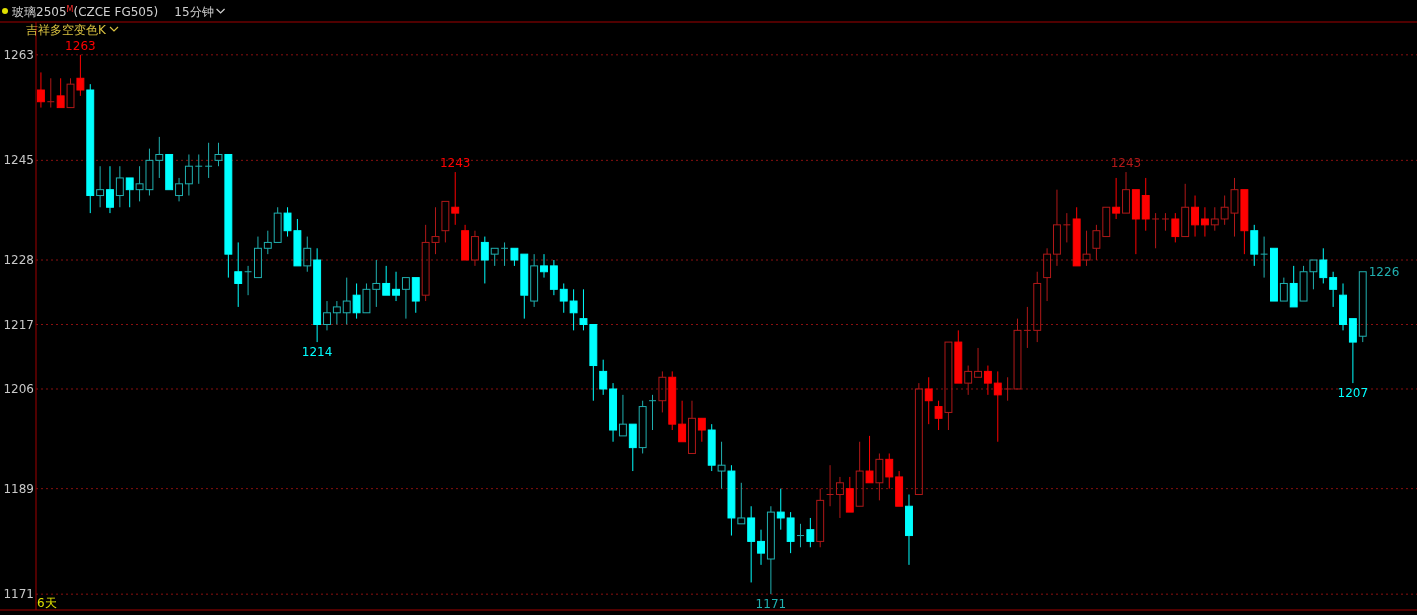 This screenshot has height=615, width=1417. I want to click on annotation: 1226, so click(1384, 271).